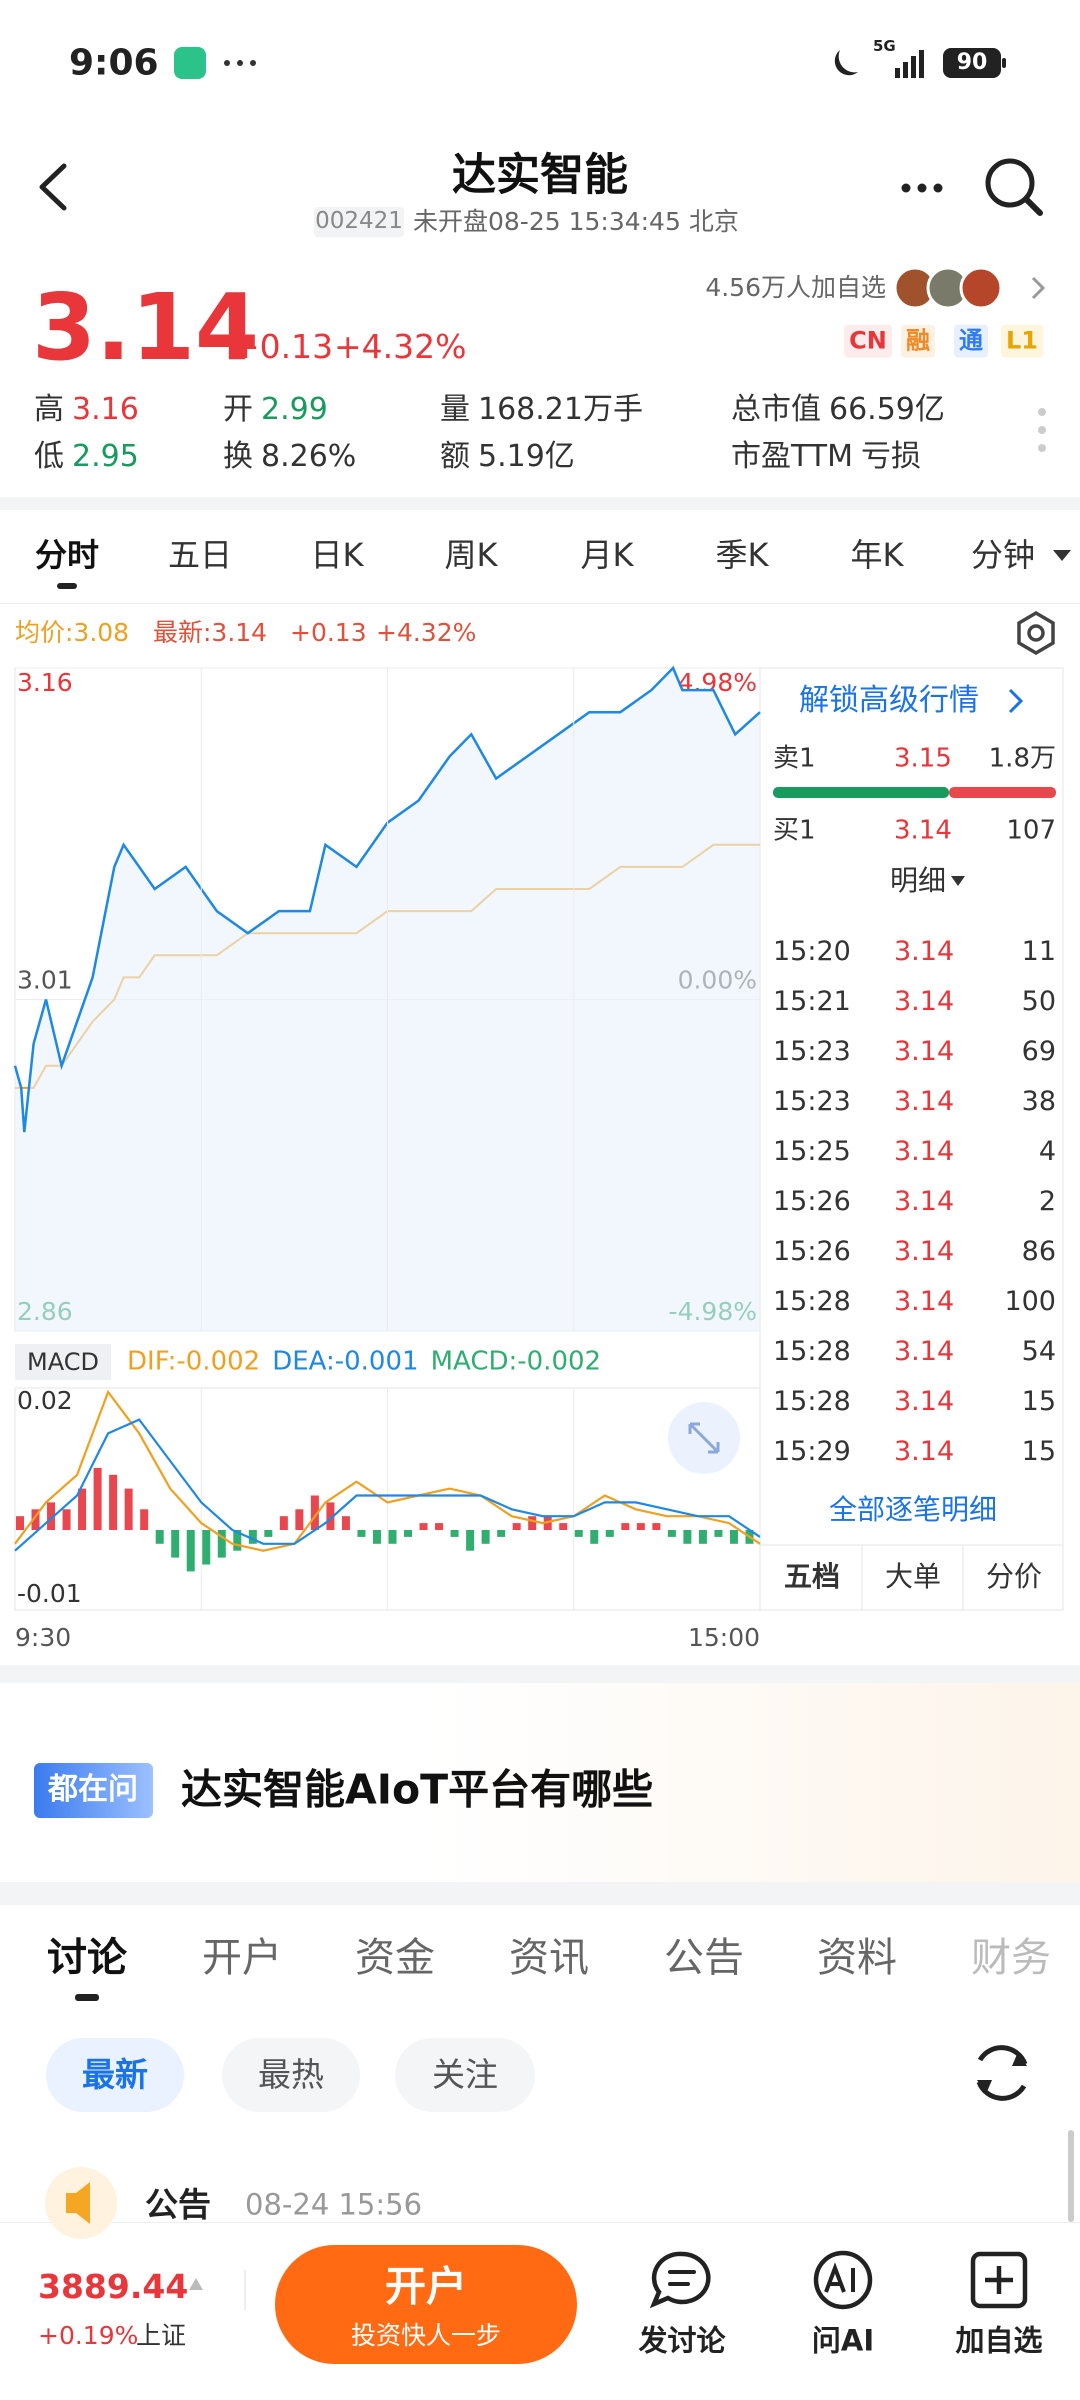 The image size is (1080, 2400). What do you see at coordinates (887, 409) in the screenshot?
I see `stat-value: 66.59亿` at bounding box center [887, 409].